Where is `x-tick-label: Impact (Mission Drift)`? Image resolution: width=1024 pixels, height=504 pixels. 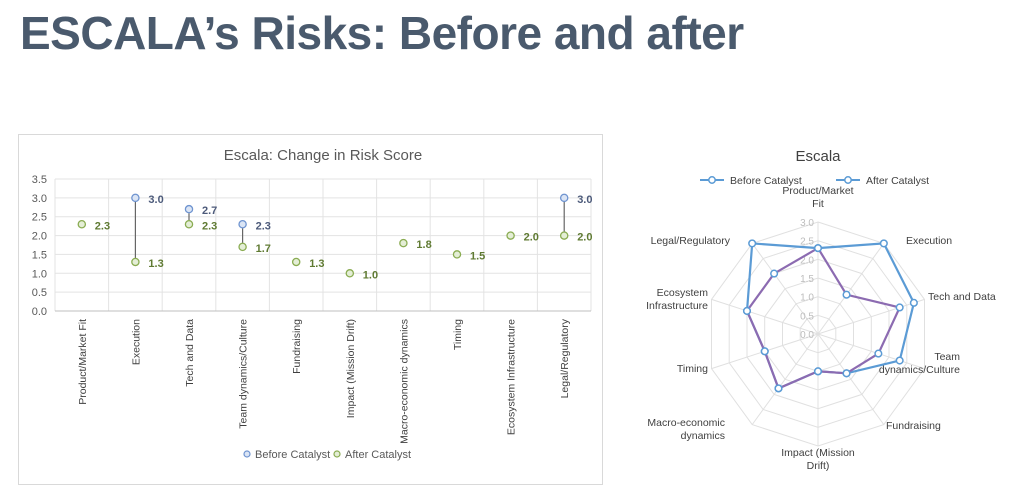
x-tick-label: Impact (Mission Drift) is located at coordinates (351, 368).